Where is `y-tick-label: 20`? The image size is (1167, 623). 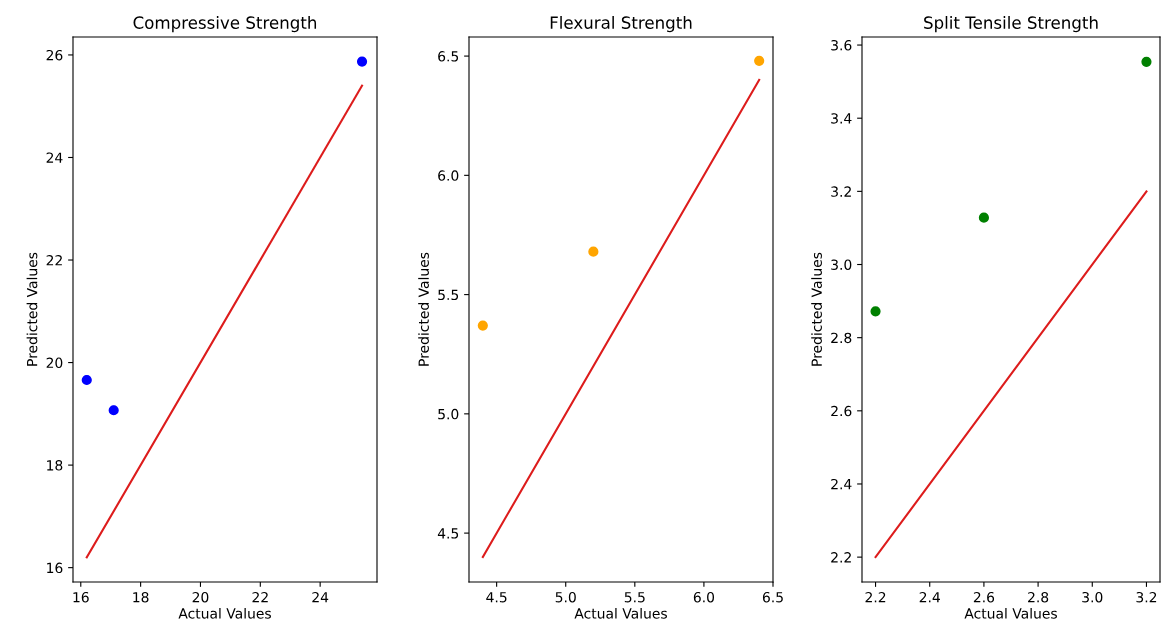 y-tick-label: 20 is located at coordinates (54, 363).